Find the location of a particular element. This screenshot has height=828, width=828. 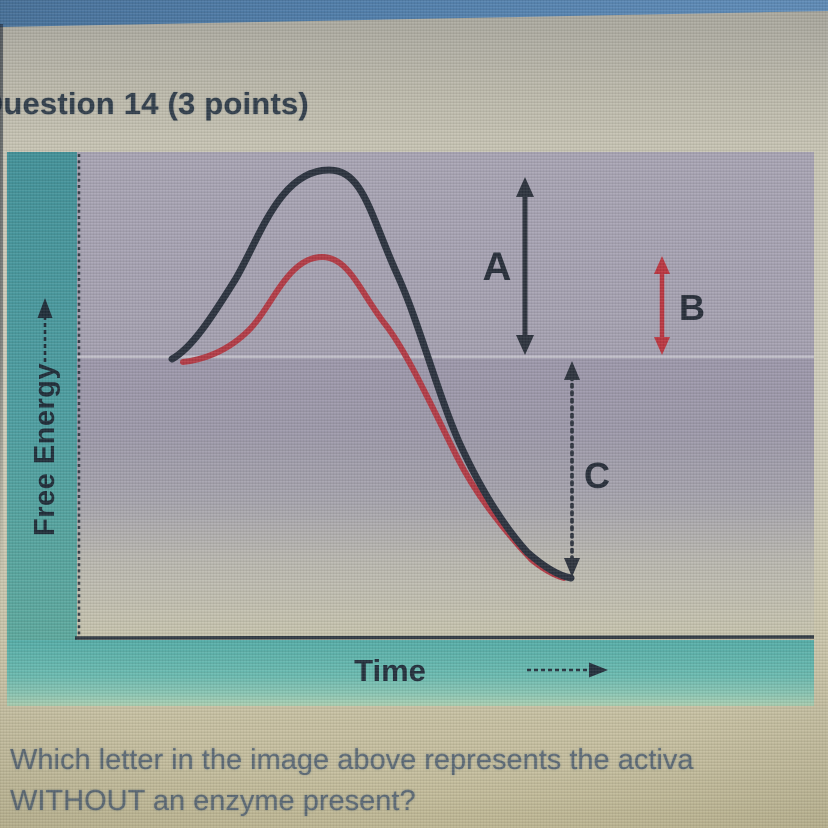

arrow-c is located at coordinates (572, 469).